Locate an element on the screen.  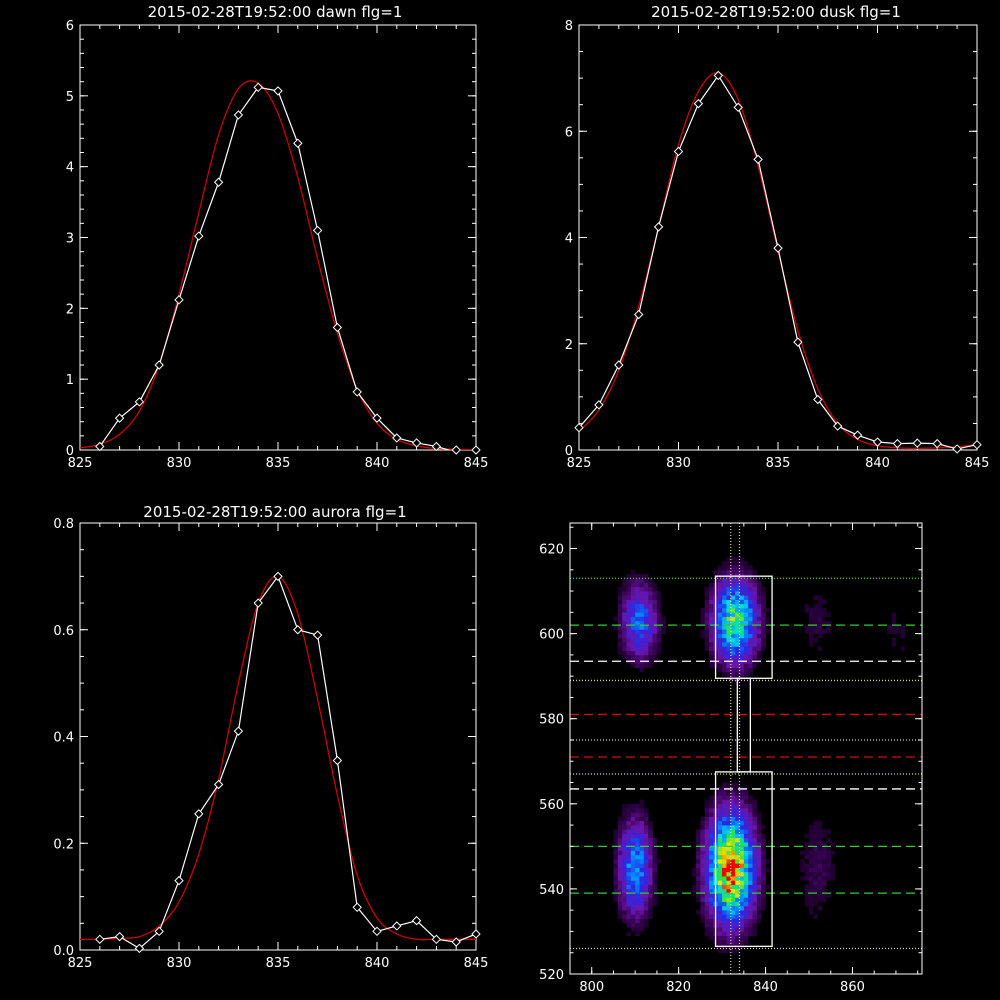
spectrogram-y-tick-label: 600 is located at coordinates (551, 635).